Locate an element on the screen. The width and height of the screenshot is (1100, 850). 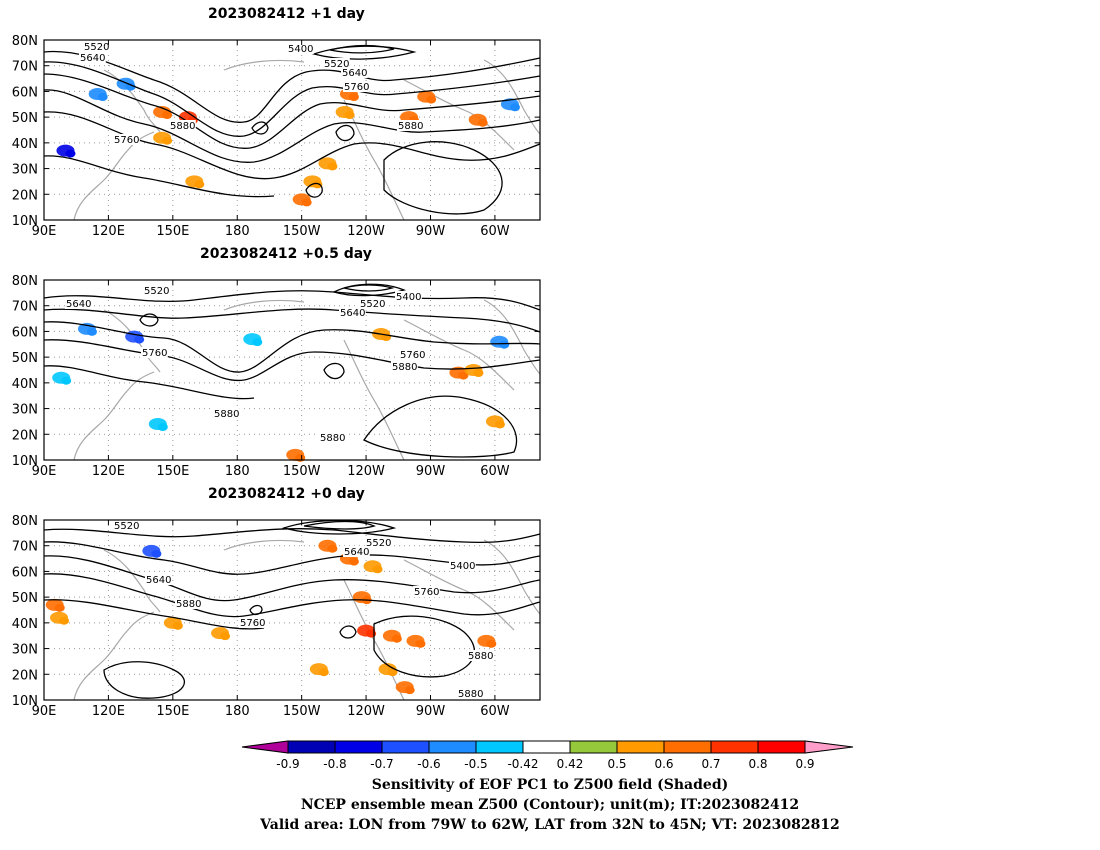
colorbar-label: -0.8 is located at coordinates (334, 764).